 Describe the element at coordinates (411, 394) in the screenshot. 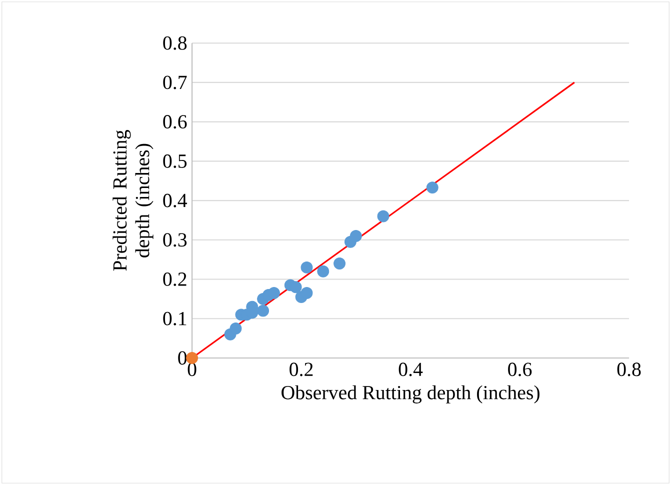

I see `x-axis-title: Observed Rutting depth (inches)` at that location.